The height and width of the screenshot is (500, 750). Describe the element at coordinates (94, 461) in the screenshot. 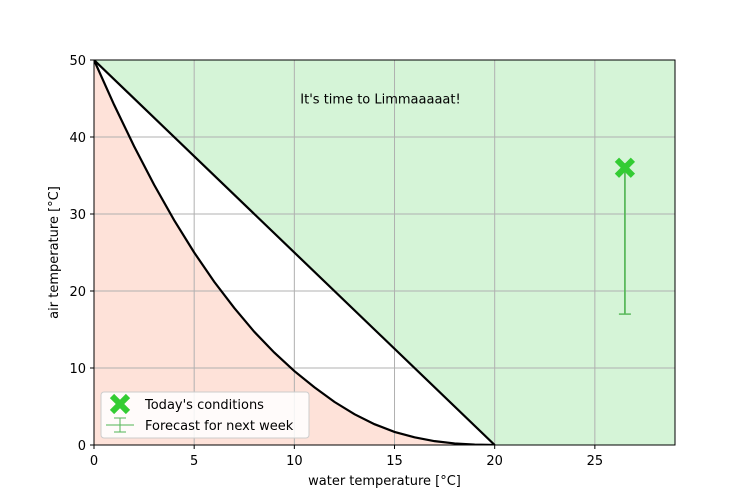

I see `x-tick-label: 0` at that location.